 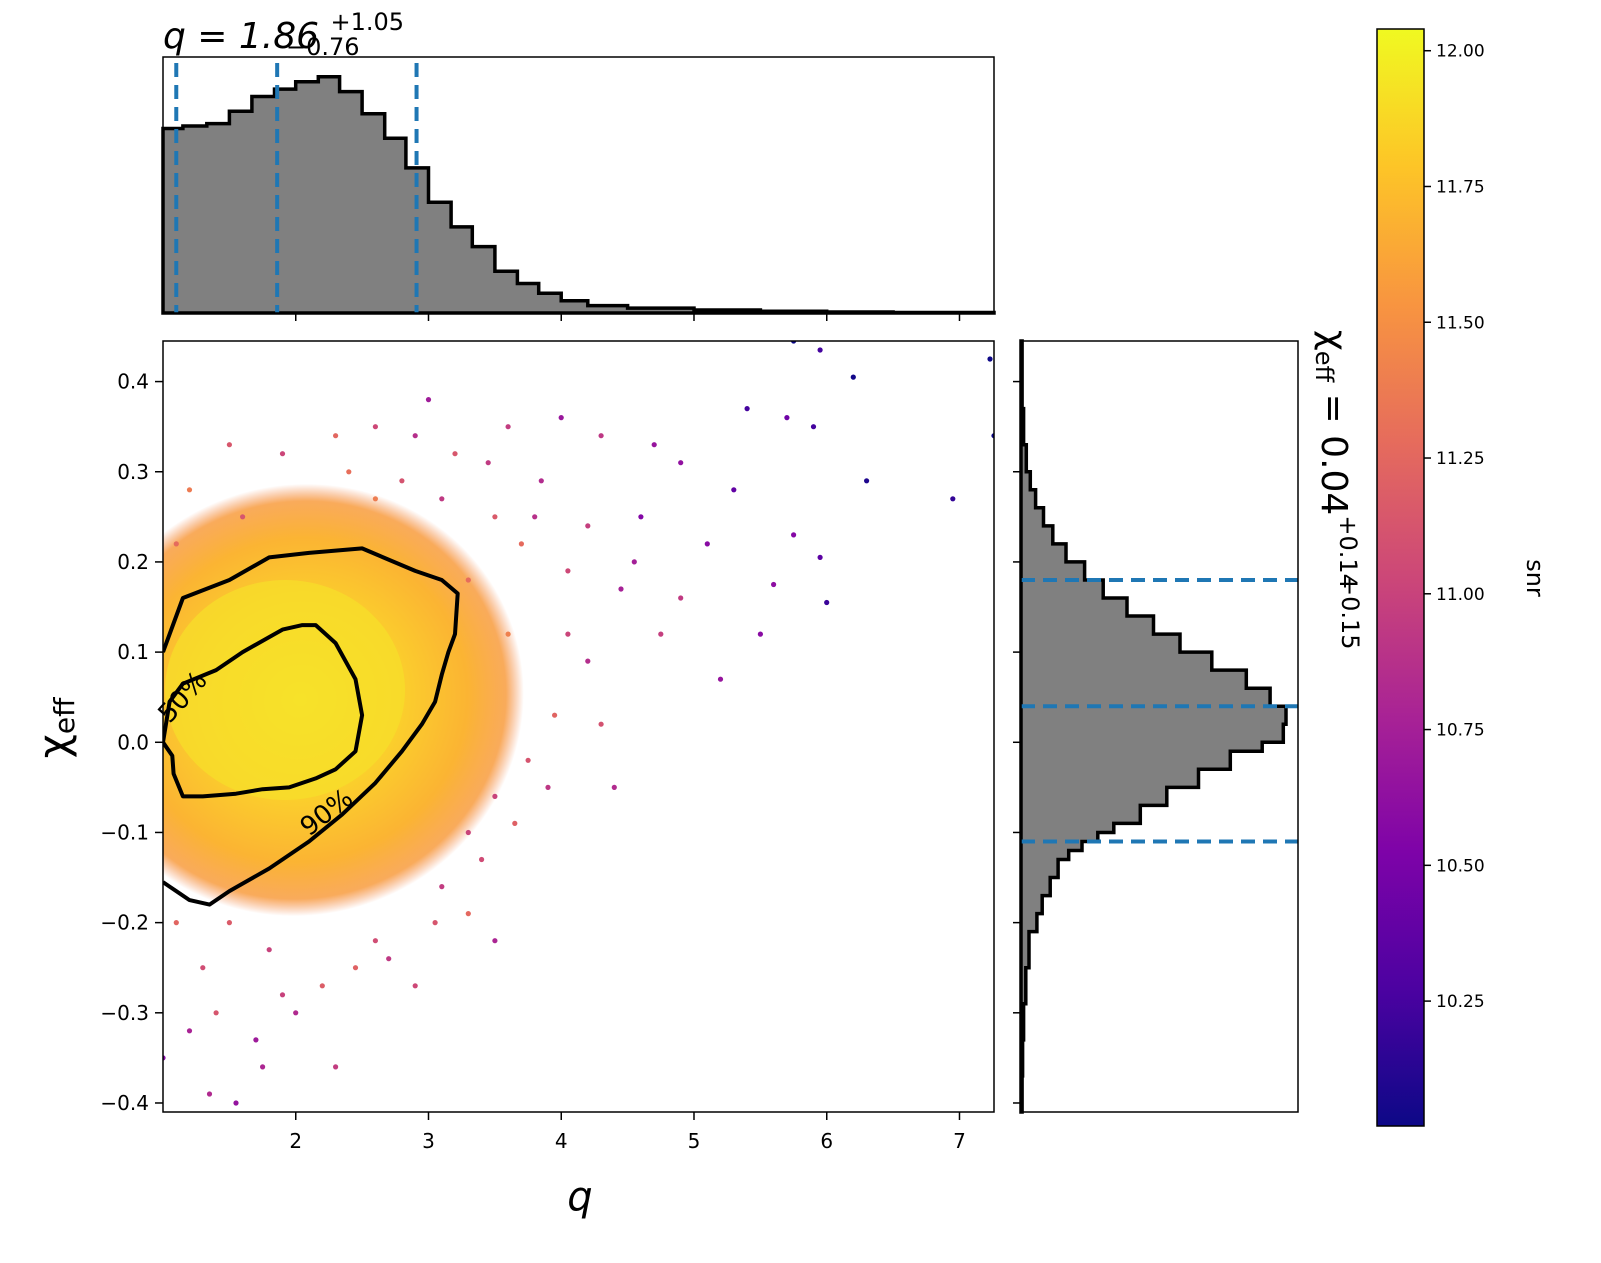 I want to click on colorbar-tick-label: 10.50, so click(x=1460, y=866).